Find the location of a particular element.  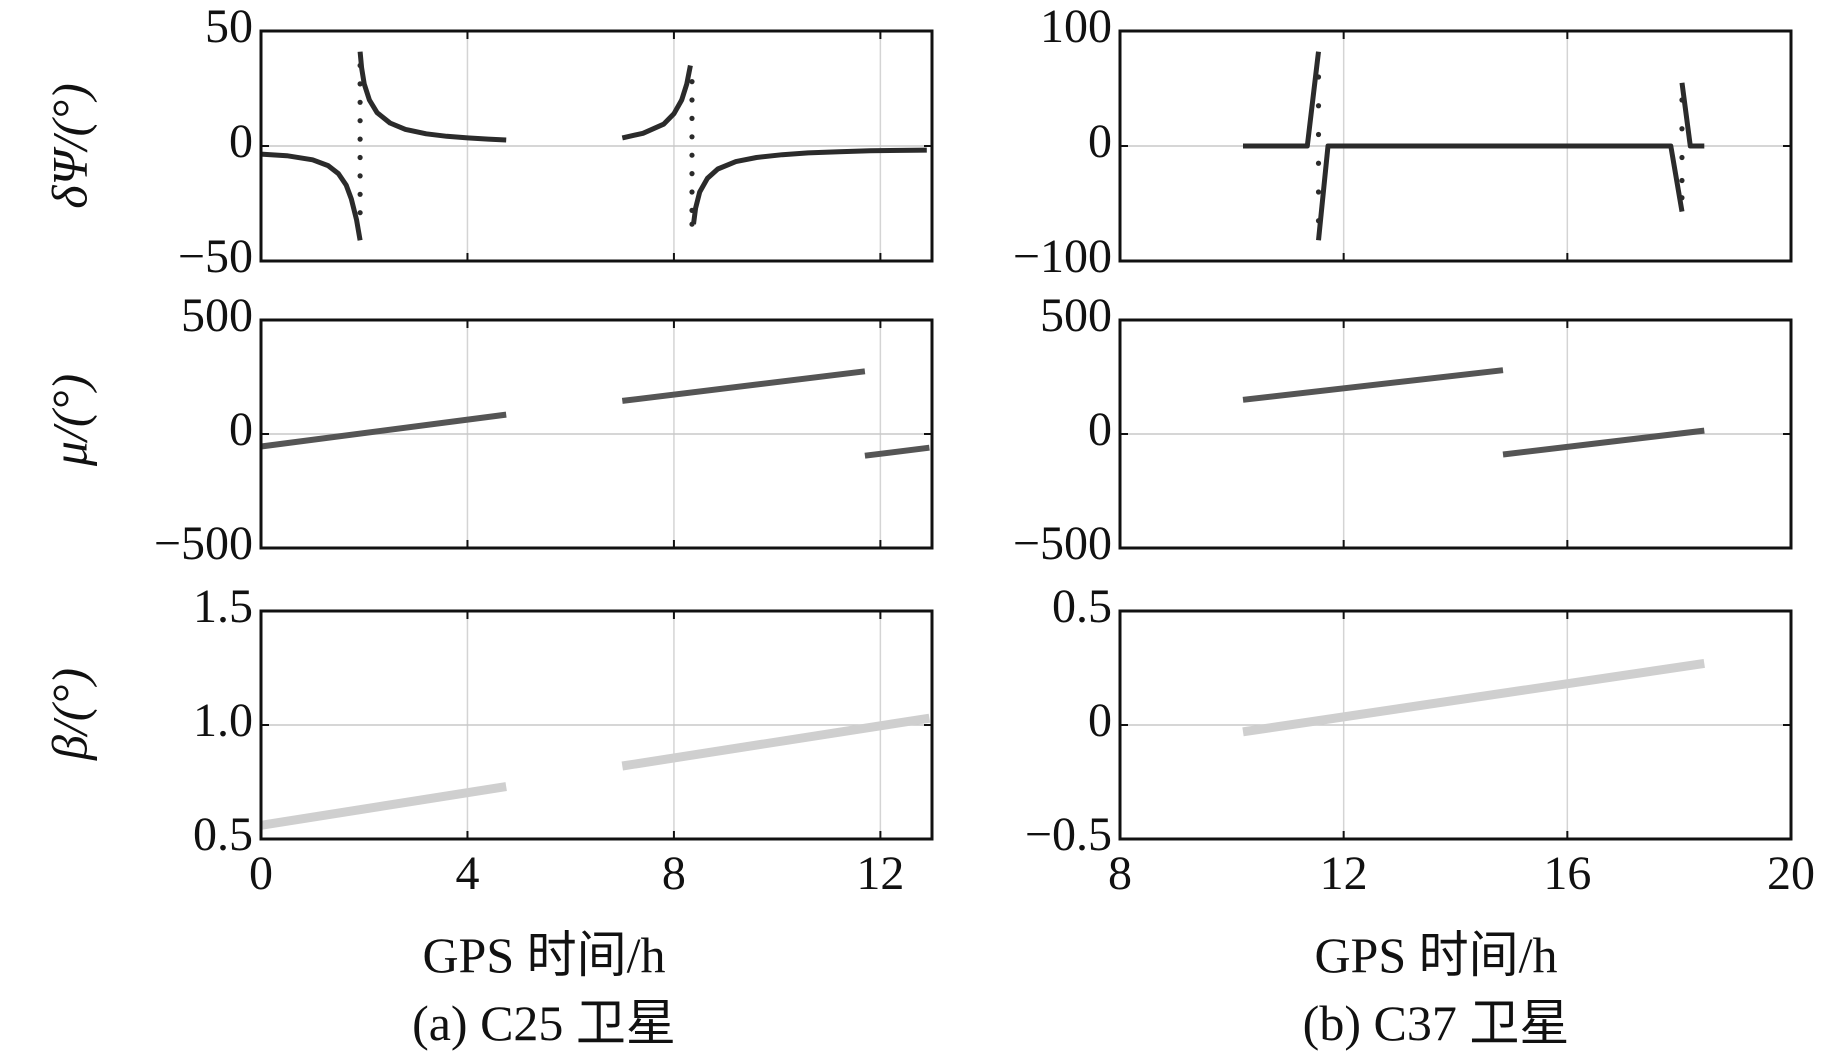

y-axis-label-dpsi-left: δΨ/(°) is located at coordinates (69, 146).